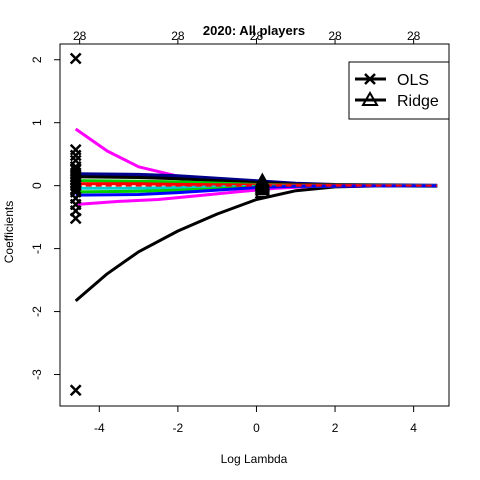  Describe the element at coordinates (257, 36) in the screenshot. I see `top-tick-label-2: 28` at that location.